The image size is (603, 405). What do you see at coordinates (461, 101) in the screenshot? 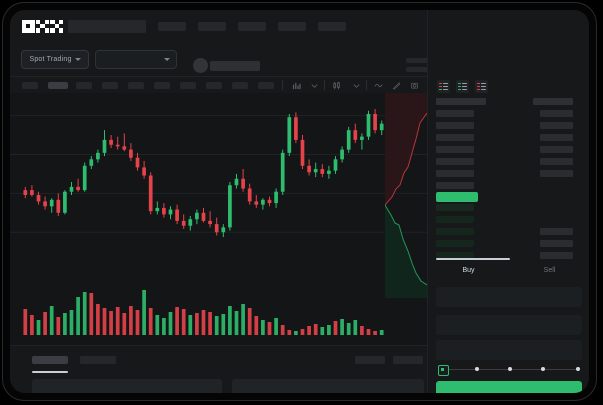
I see `orderbook-header-price` at bounding box center [461, 101].